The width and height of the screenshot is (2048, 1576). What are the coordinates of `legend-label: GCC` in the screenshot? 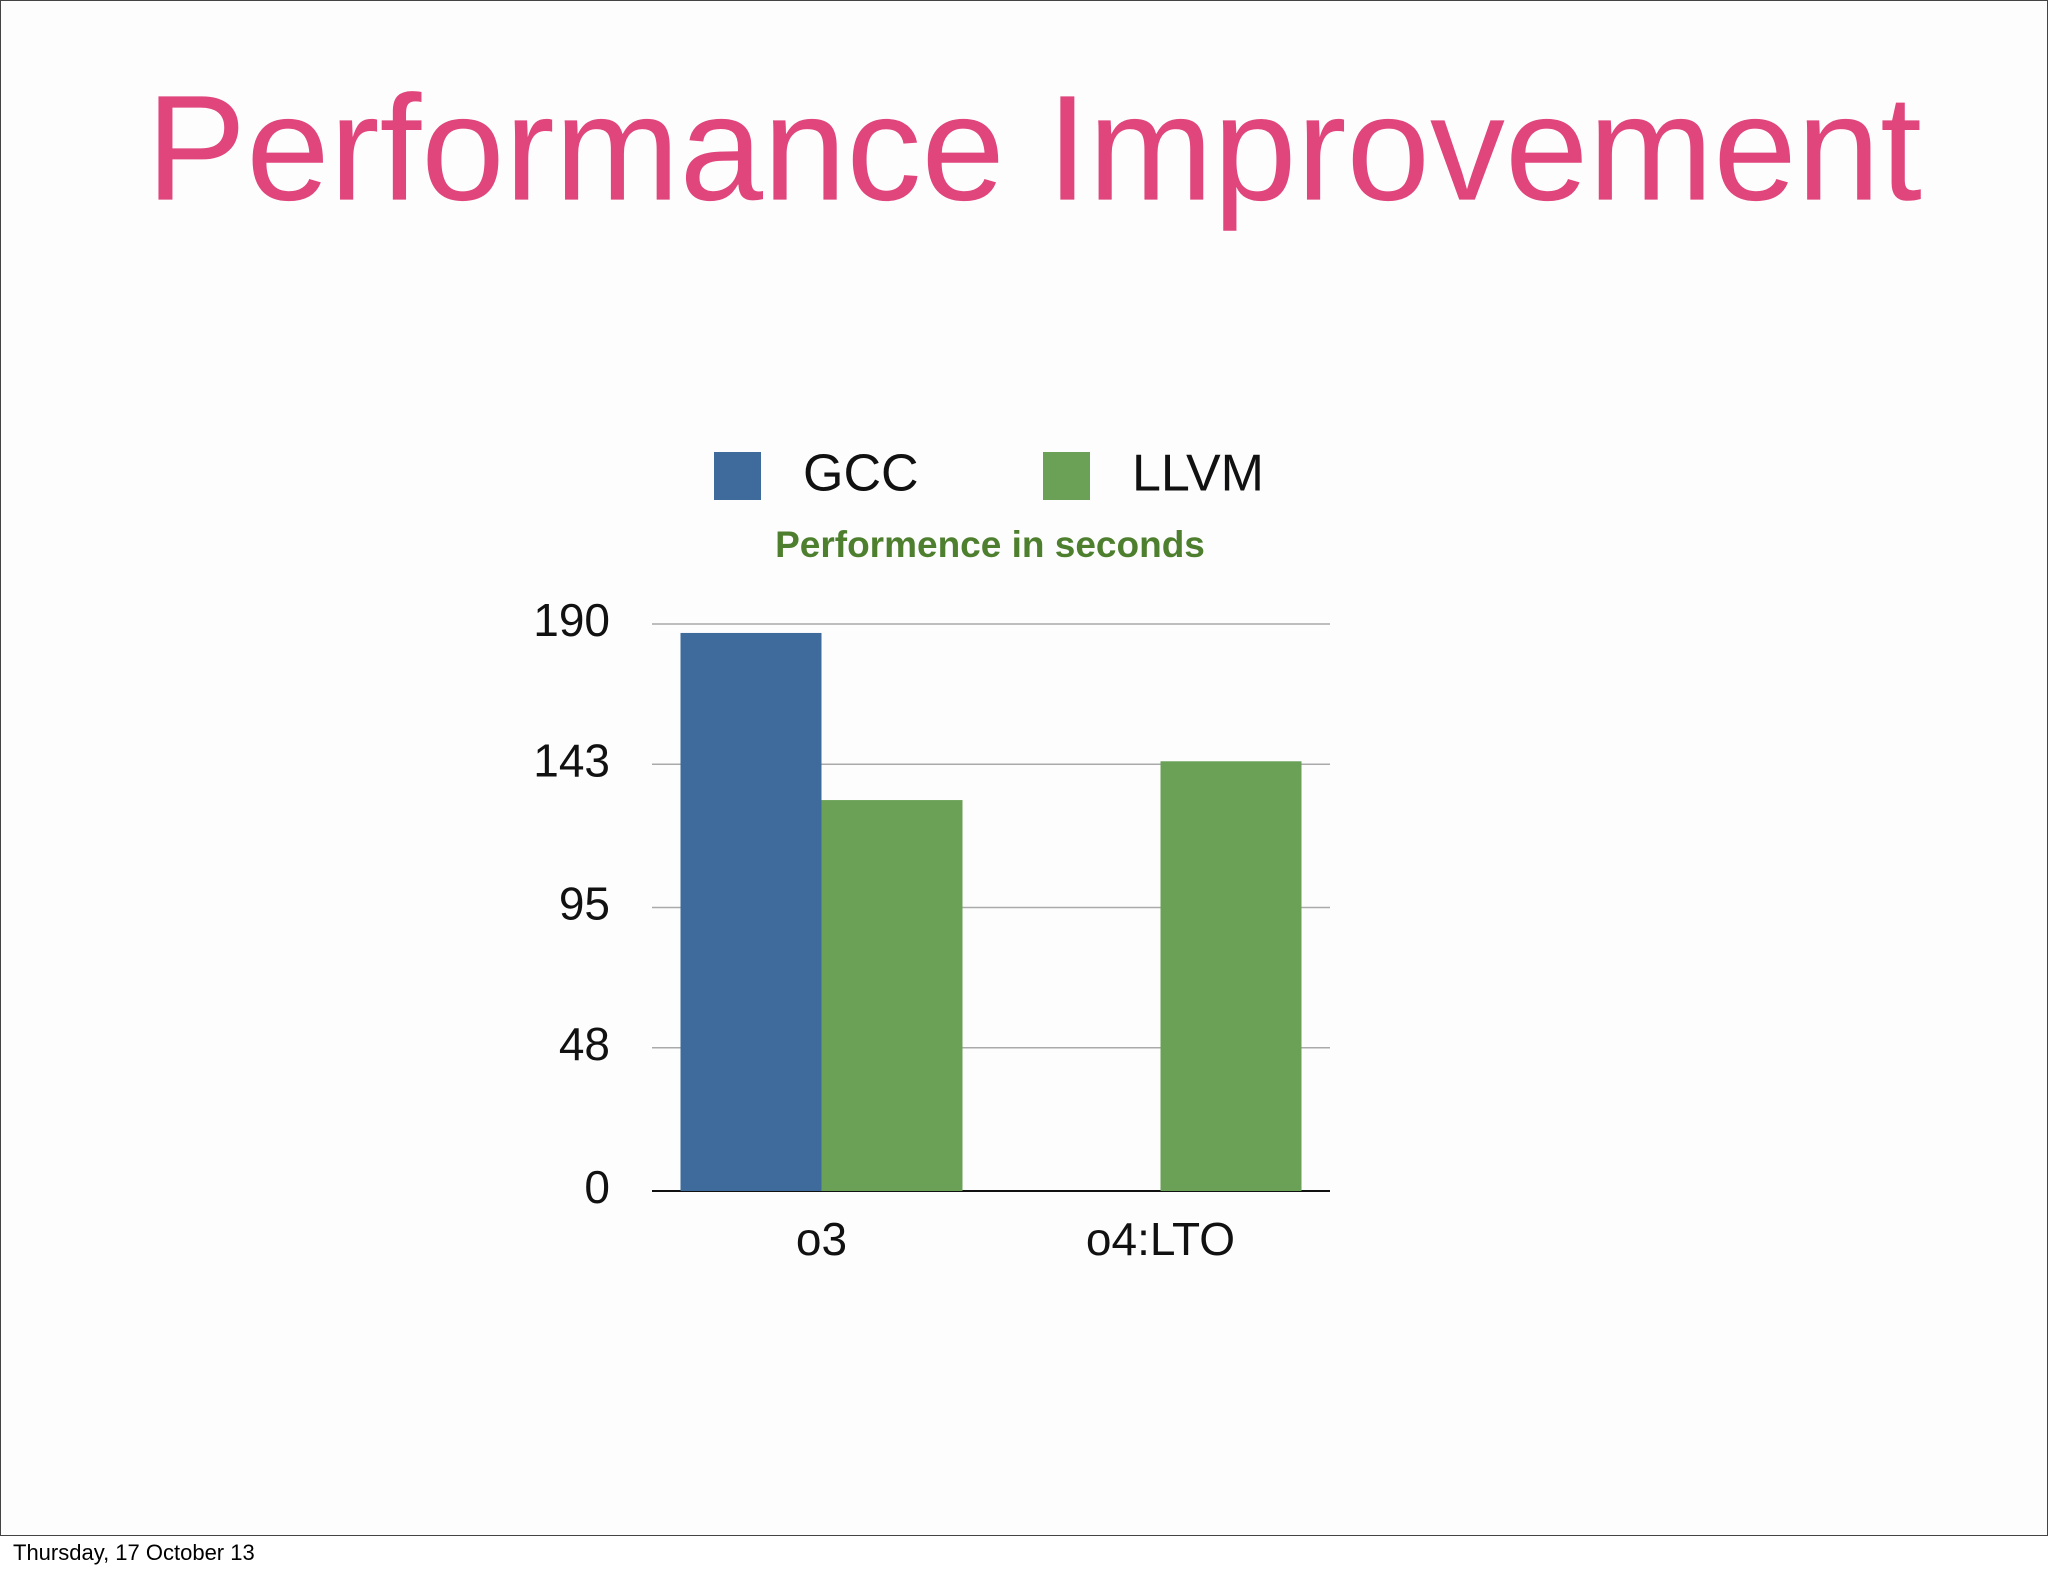 It's located at (861, 474).